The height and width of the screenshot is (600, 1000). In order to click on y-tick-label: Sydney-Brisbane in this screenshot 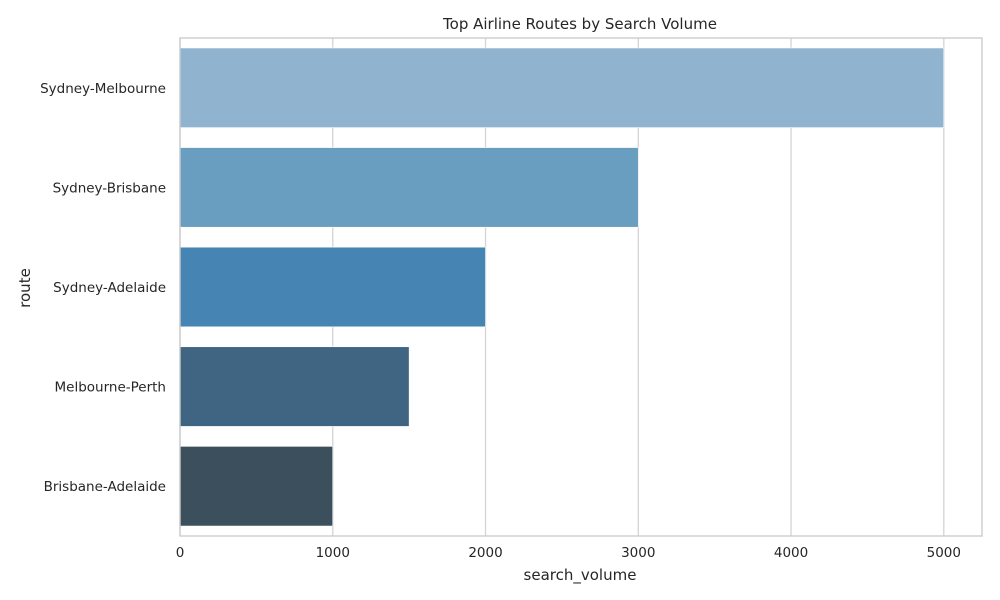, I will do `click(109, 188)`.